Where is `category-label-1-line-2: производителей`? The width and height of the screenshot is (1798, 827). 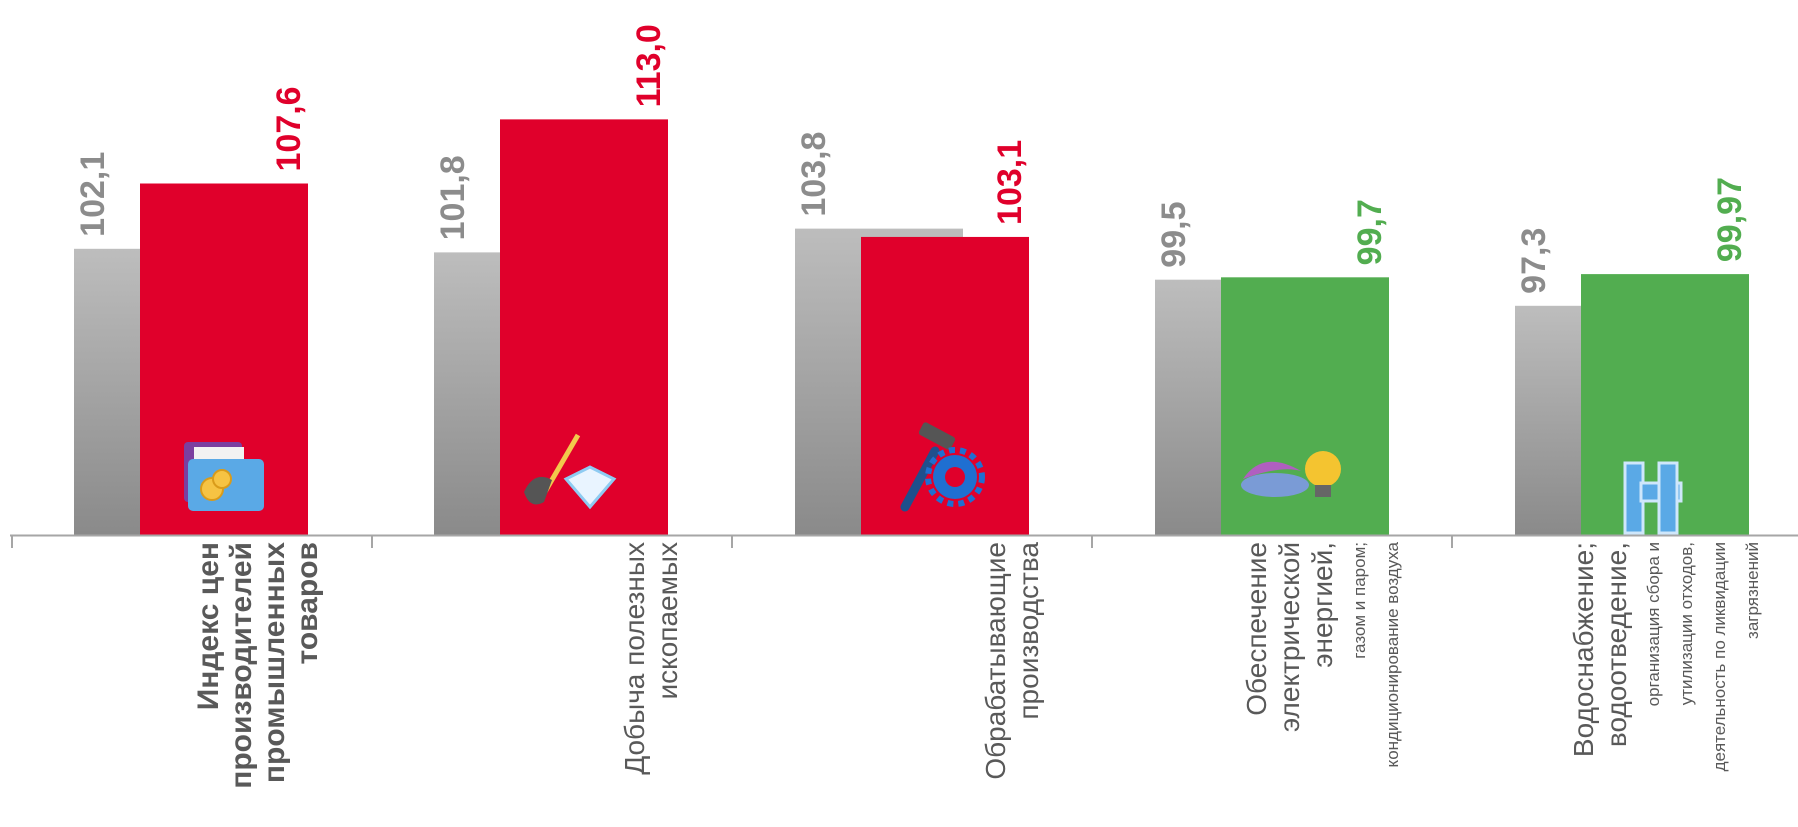 category-label-1-line-2: производителей is located at coordinates (241, 665).